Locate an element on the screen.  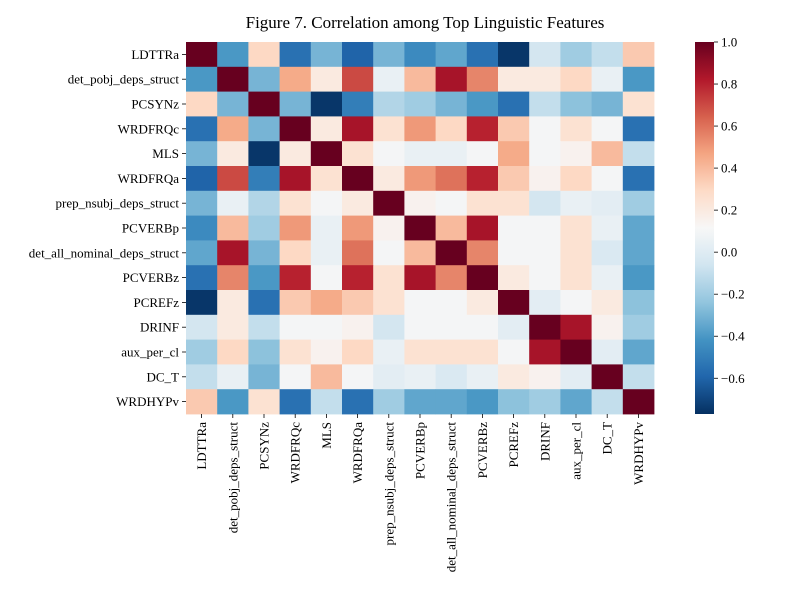
heatmap-cell-WRDFRQa-PCSYNz is located at coordinates (264, 179).